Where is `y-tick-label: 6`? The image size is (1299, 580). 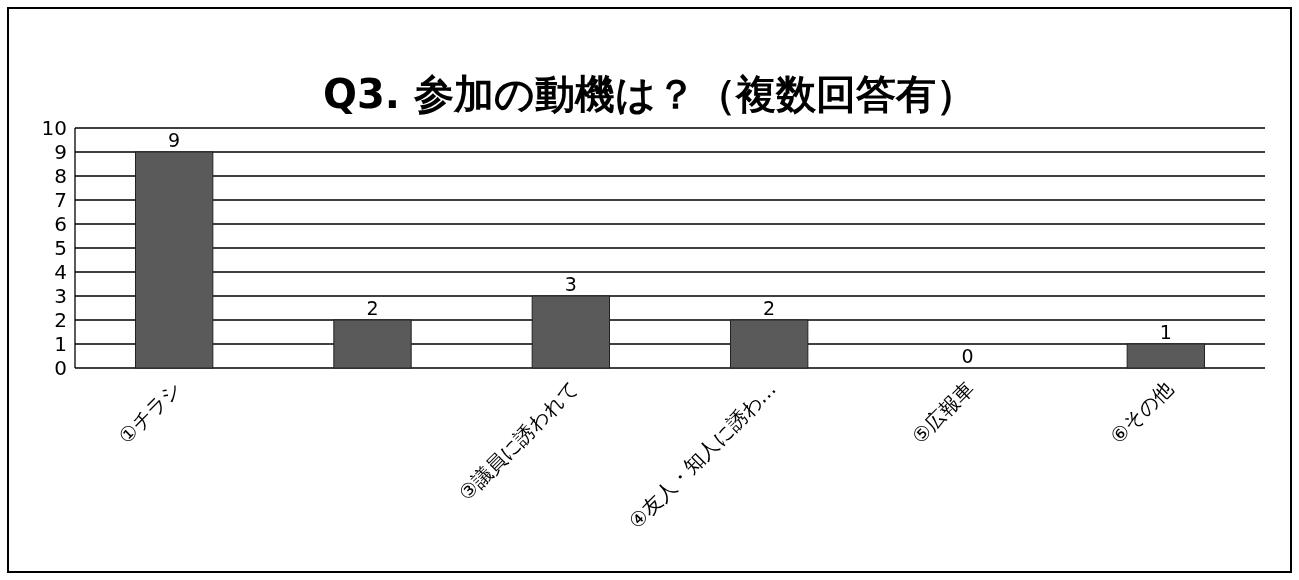
y-tick-label: 6 is located at coordinates (60, 224).